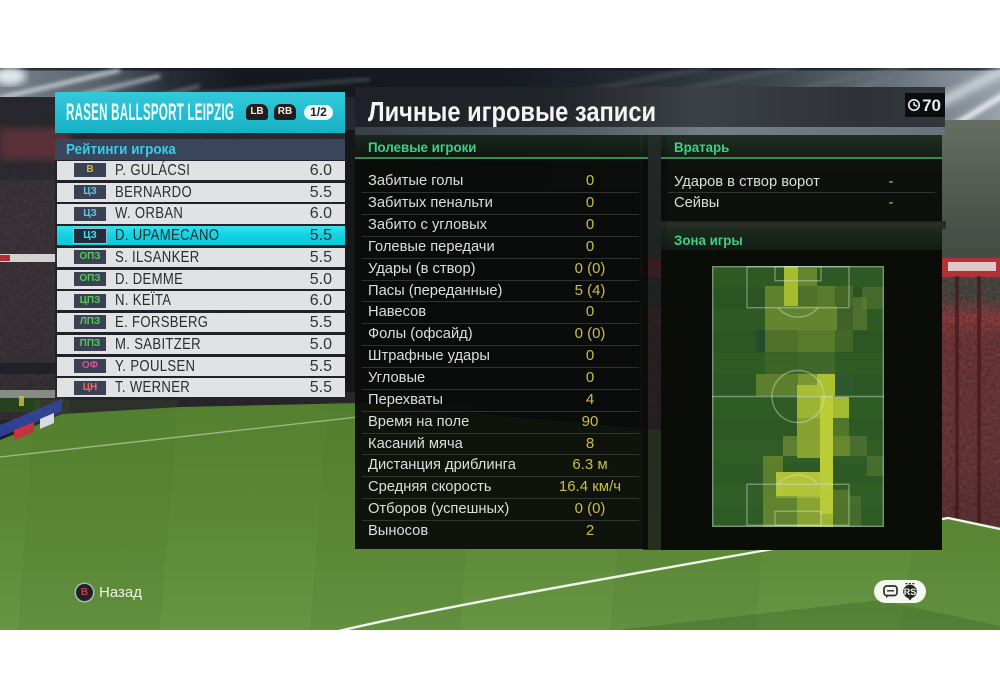 The image size is (1000, 700). What do you see at coordinates (910, 592) in the screenshot?
I see `svg-text: RS` at bounding box center [910, 592].